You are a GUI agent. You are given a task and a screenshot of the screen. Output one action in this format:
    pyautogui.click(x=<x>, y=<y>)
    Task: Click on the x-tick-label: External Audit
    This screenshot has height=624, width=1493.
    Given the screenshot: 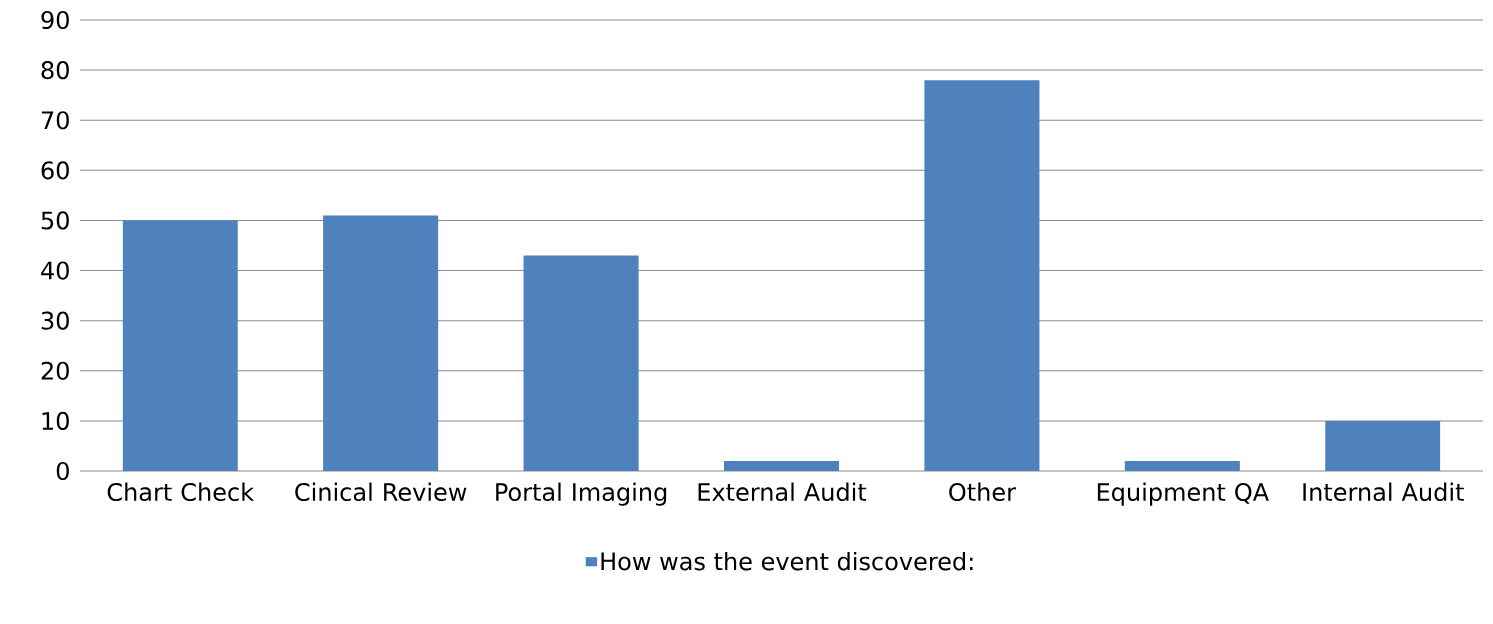 What is the action you would take?
    pyautogui.click(x=782, y=492)
    